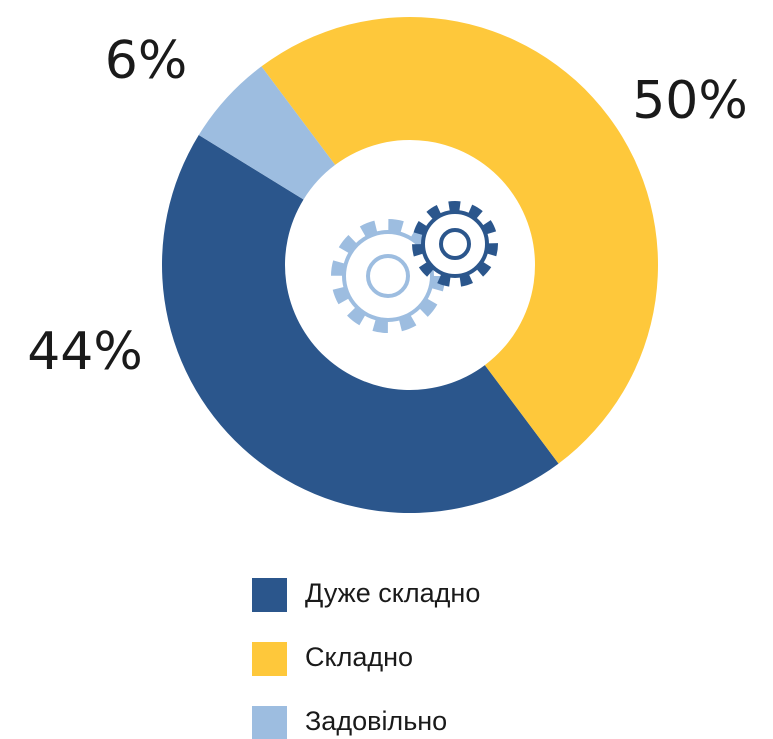 The height and width of the screenshot is (739, 773). I want to click on value-label: 50%, so click(690, 101).